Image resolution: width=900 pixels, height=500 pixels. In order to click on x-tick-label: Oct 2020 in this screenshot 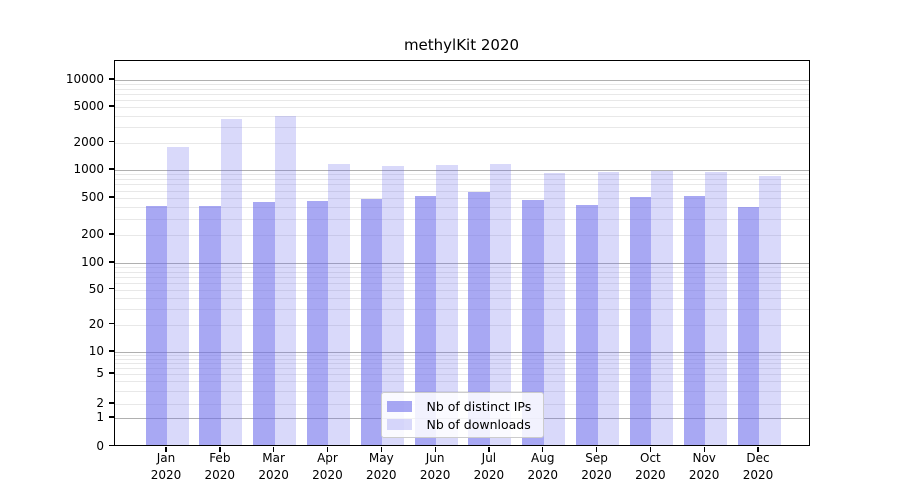, I will do `click(650, 466)`.